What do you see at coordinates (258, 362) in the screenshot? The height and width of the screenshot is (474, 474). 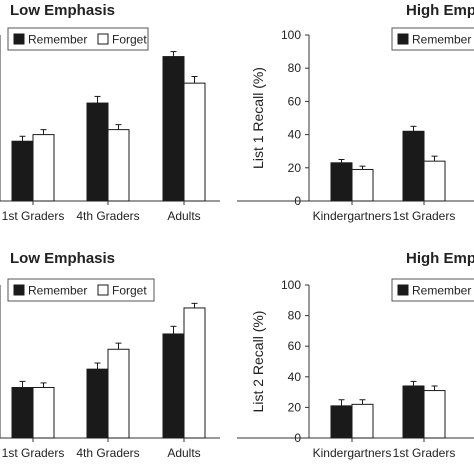 I see `y-axis-label: List 2 Recall (%)` at bounding box center [258, 362].